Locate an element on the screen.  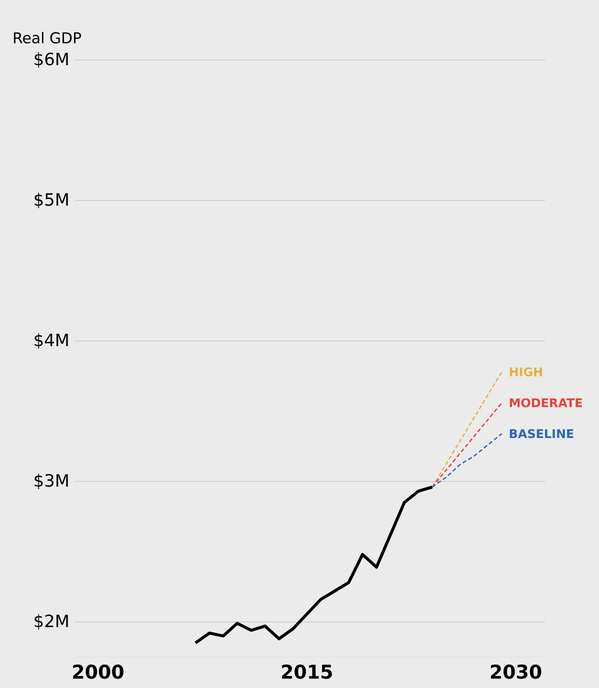
series-label: HIGH is located at coordinates (526, 371).